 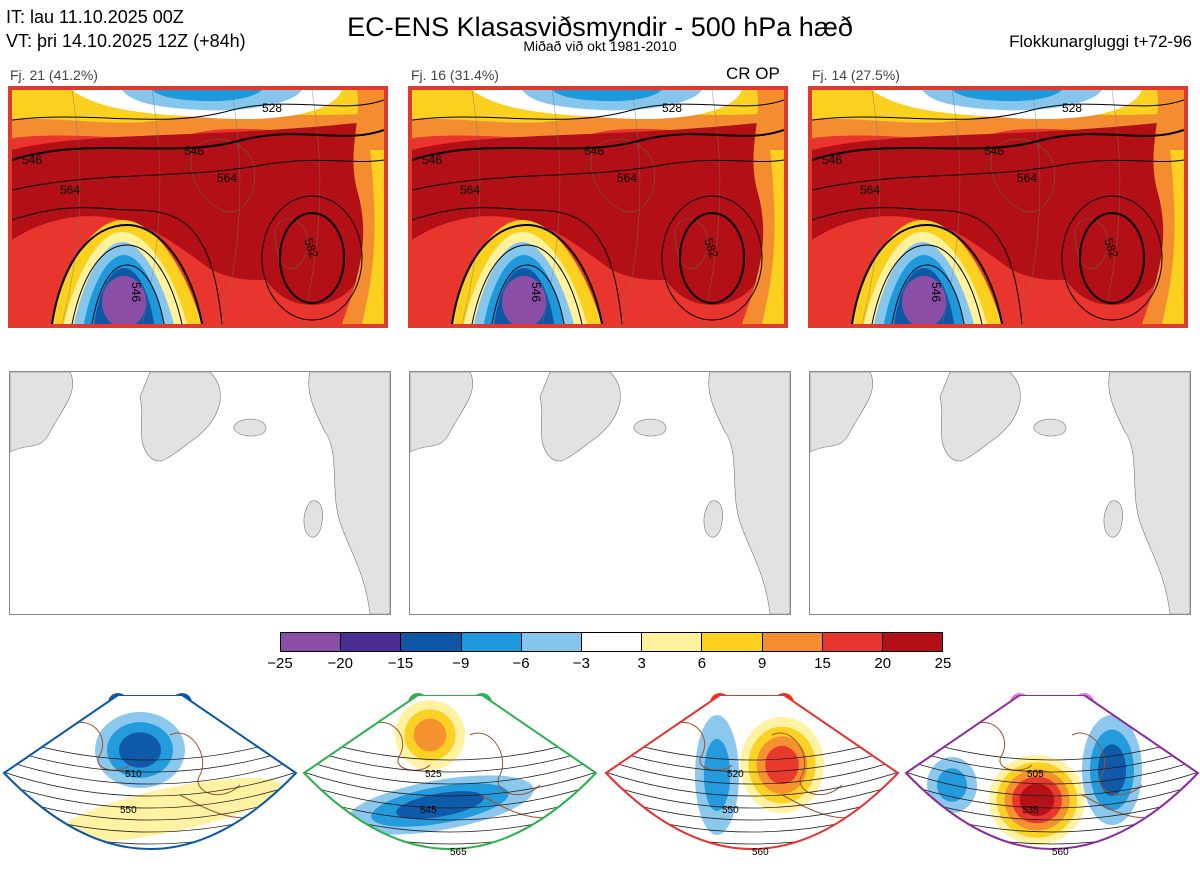 I want to click on regime-sector-map: 505 535 560, so click(x=1051, y=783).